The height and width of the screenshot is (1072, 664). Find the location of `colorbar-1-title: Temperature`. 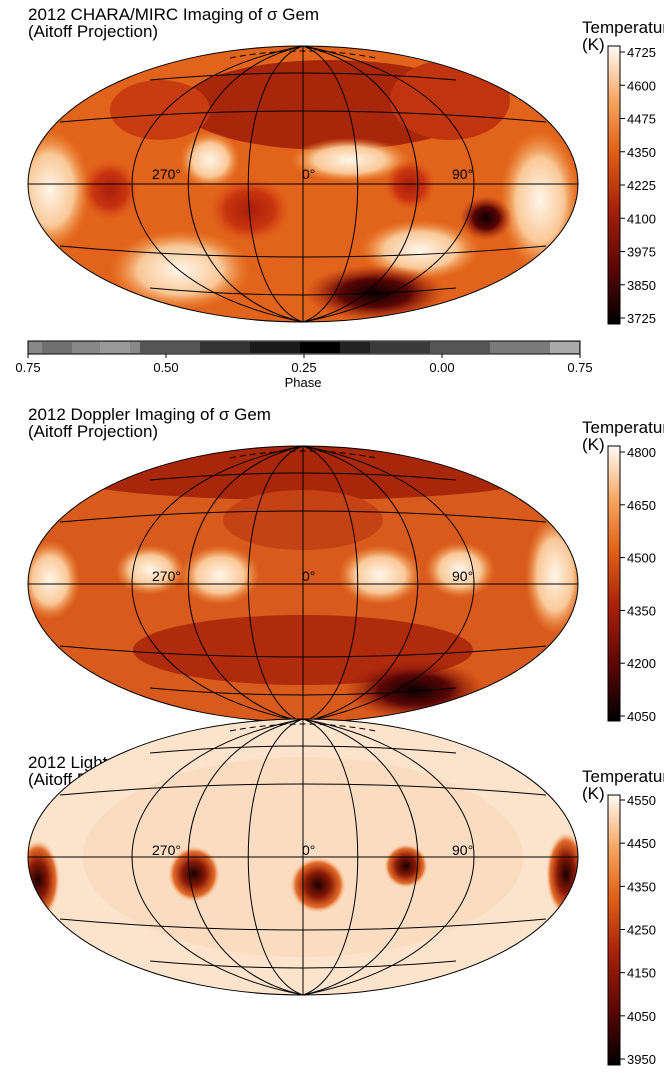

colorbar-1-title: Temperature is located at coordinates (623, 27).